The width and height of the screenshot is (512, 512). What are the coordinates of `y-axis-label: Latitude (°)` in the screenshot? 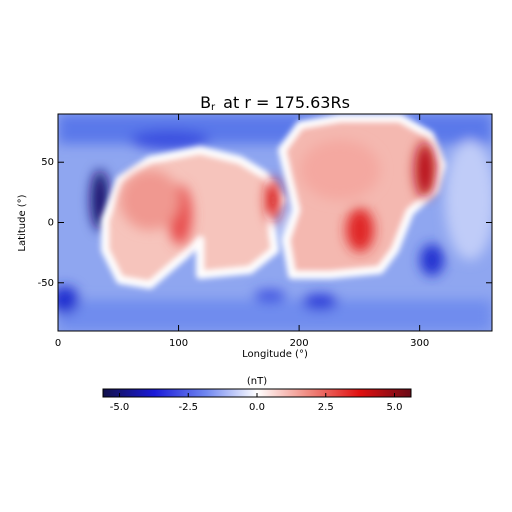 It's located at (22, 222).